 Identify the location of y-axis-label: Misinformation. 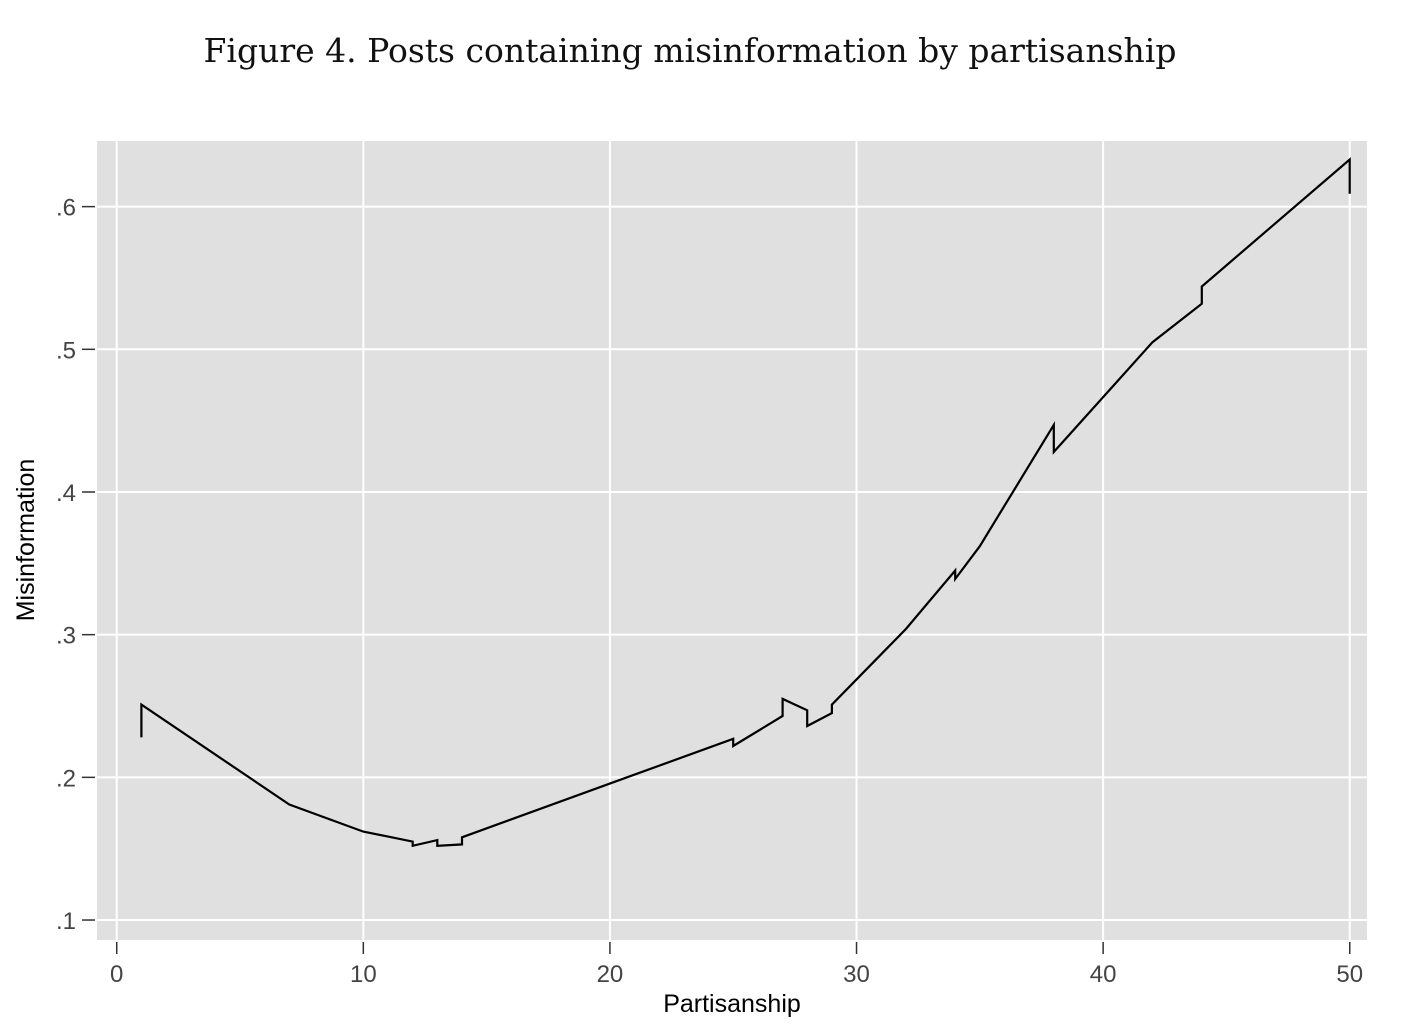
(26, 540).